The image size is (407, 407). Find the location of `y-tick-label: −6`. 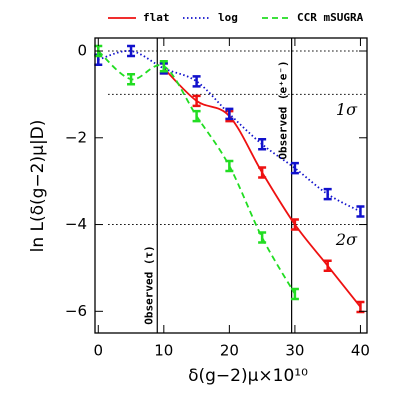

y-tick-label: −6 is located at coordinates (76, 311).